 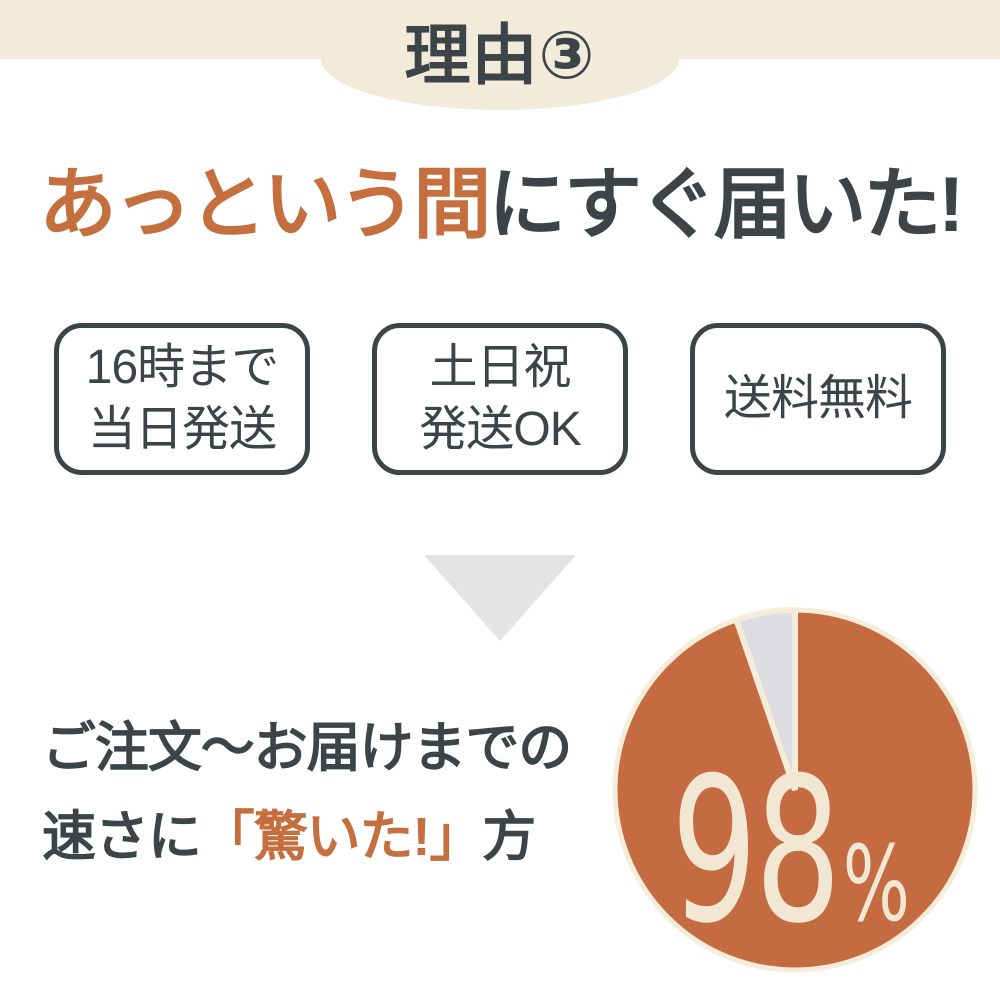 What do you see at coordinates (765, 698) in the screenshot?
I see `pie-slice-remainder` at bounding box center [765, 698].